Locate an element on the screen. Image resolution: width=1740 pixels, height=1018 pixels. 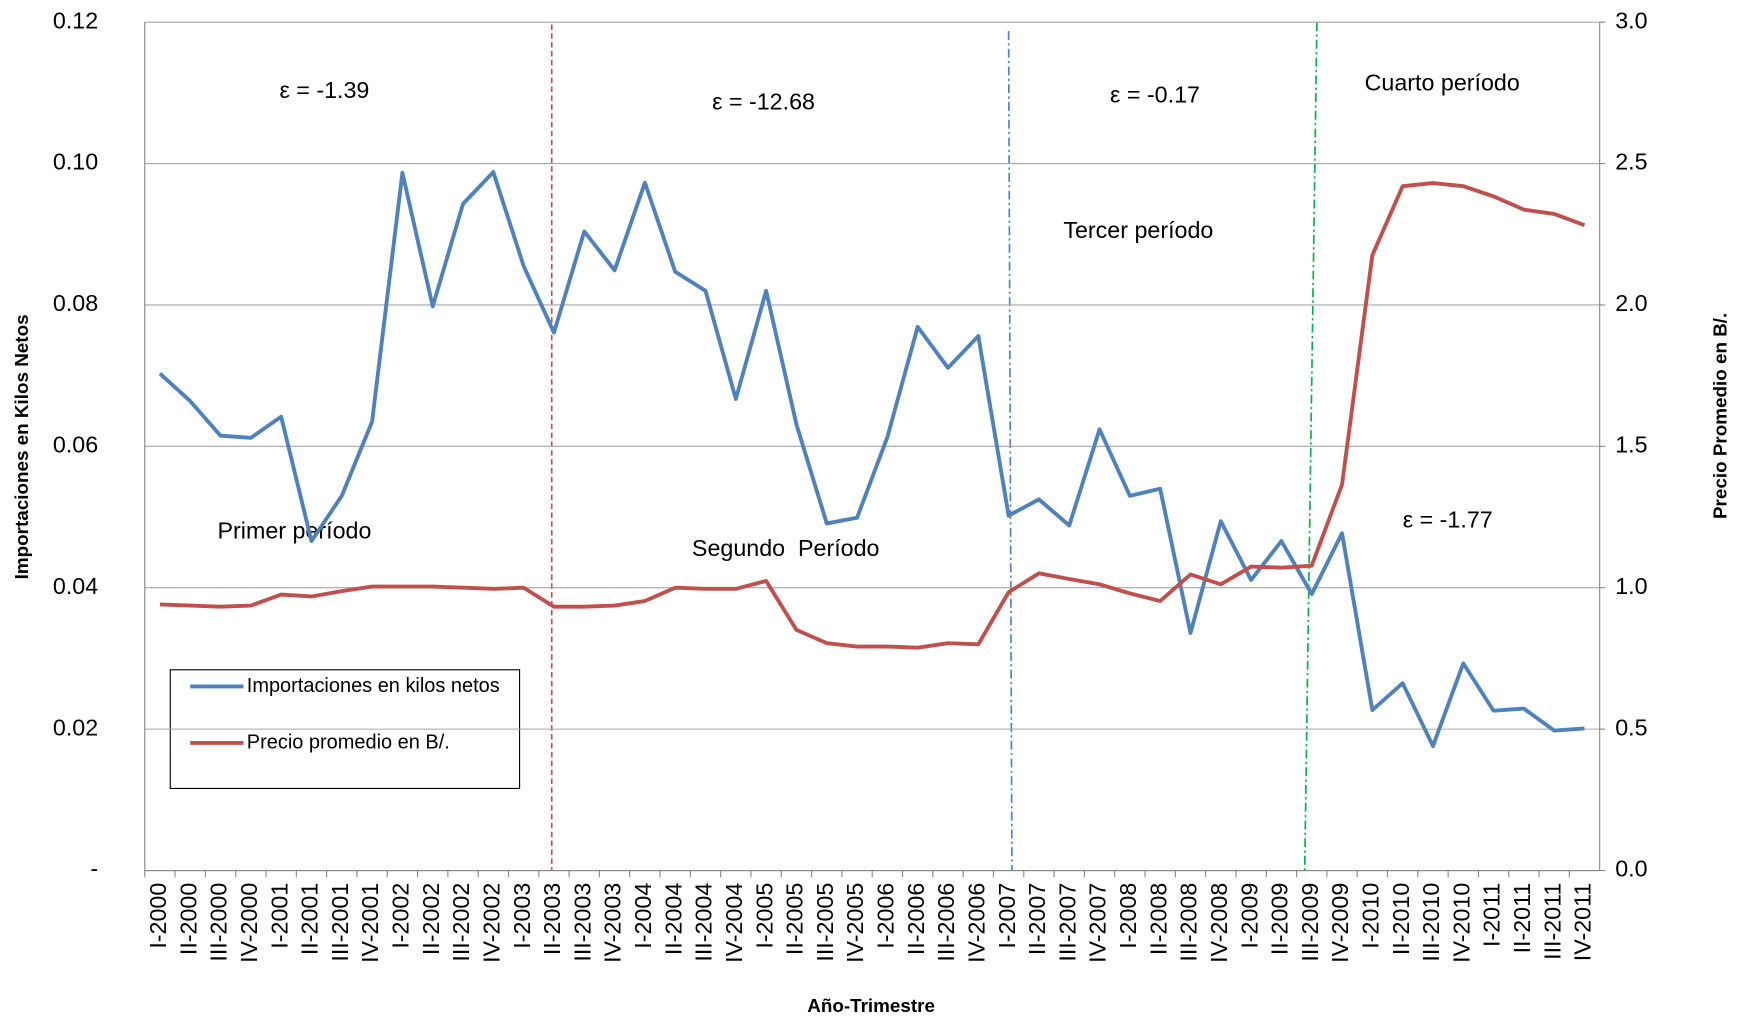
legend-entry: Importaciones en kilos netos is located at coordinates (373, 685).